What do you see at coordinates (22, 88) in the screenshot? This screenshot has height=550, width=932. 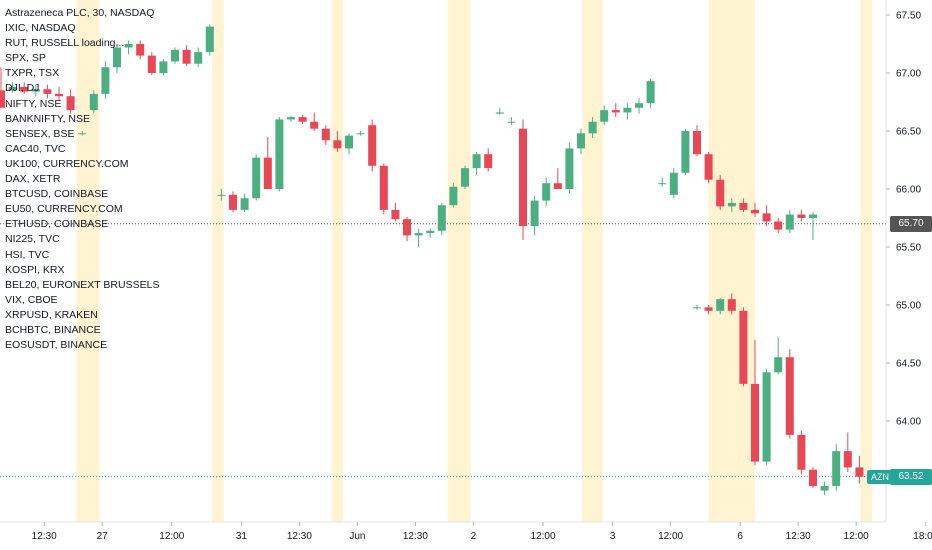 I see `symbol-item: DJI, DJ` at bounding box center [22, 88].